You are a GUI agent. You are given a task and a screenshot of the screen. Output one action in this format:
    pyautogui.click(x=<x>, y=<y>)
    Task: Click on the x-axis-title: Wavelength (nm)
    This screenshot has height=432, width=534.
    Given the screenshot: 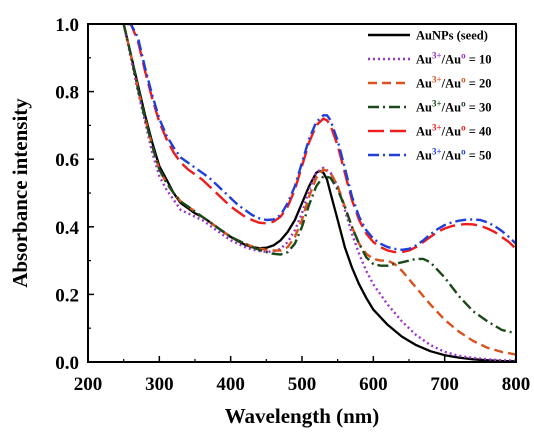 What is the action you would take?
    pyautogui.click(x=302, y=416)
    